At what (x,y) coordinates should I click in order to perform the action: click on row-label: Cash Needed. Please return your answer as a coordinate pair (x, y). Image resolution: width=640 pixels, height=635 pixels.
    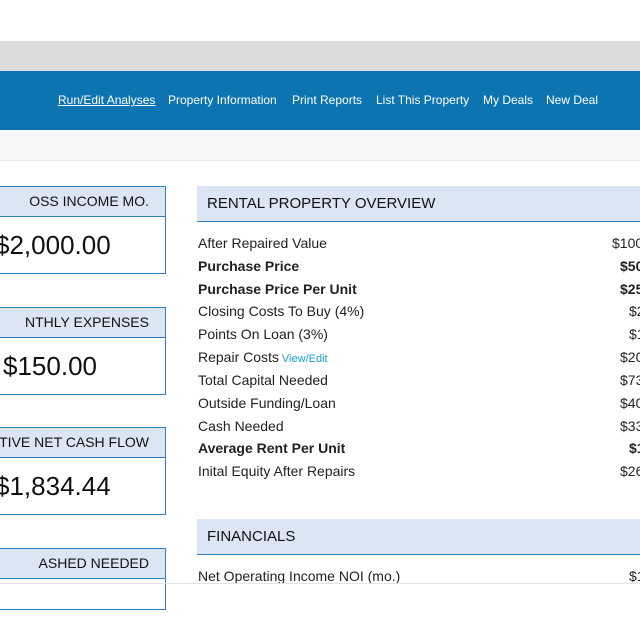
    Looking at the image, I should click on (241, 426).